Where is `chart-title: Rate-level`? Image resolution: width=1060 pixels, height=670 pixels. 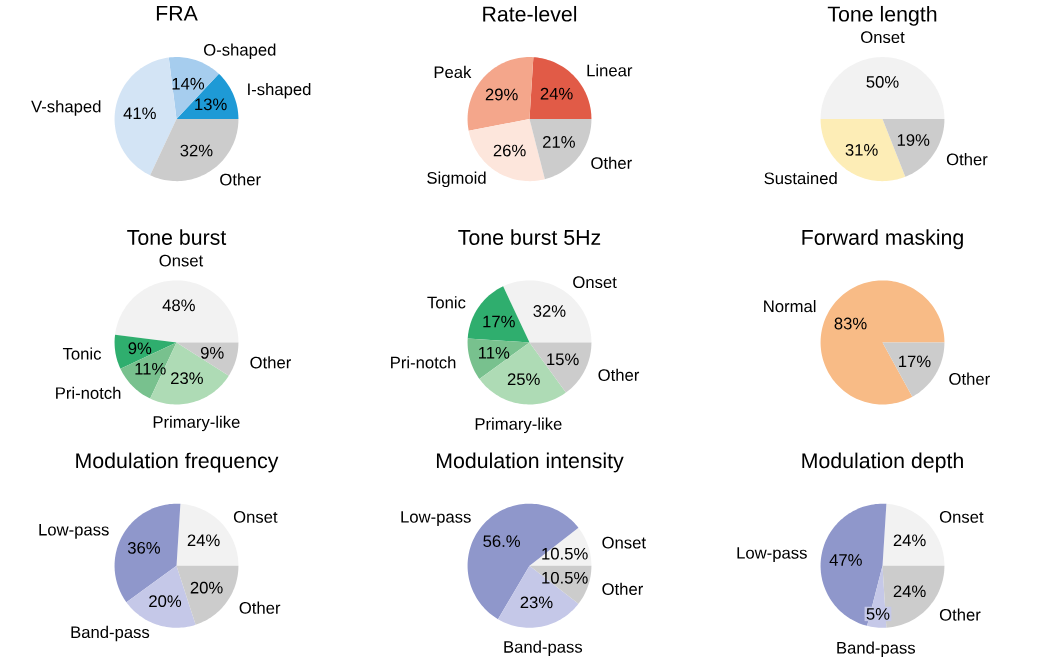 chart-title: Rate-level is located at coordinates (530, 13).